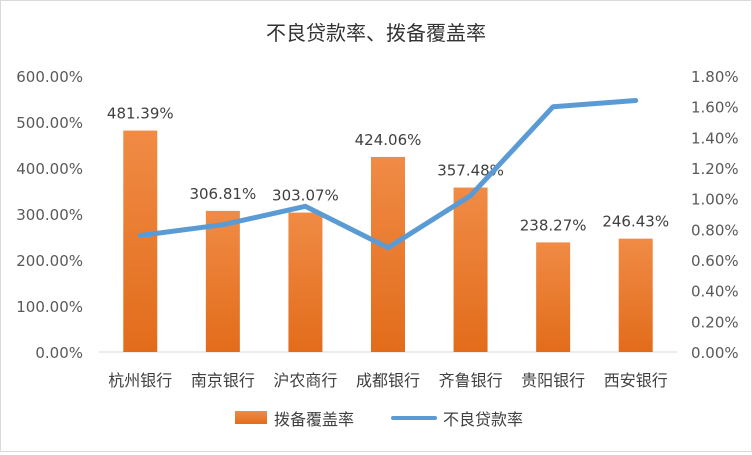  What do you see at coordinates (715, 353) in the screenshot?
I see `y-right-tick-label: 0.00%` at bounding box center [715, 353].